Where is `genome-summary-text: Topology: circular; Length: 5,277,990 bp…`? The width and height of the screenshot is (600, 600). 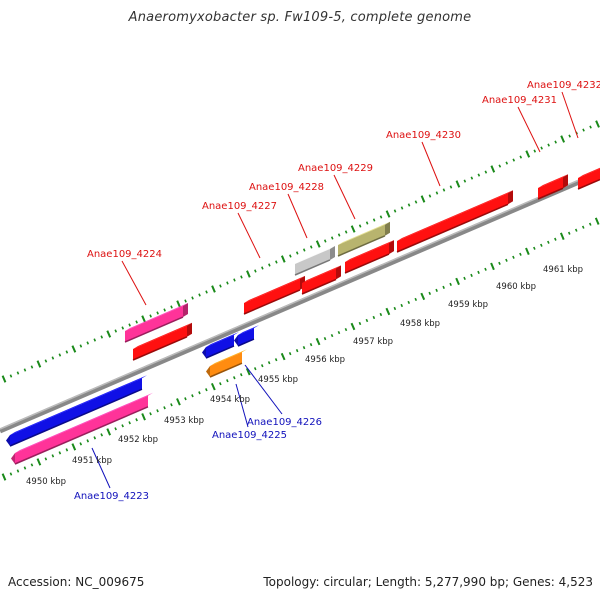
genome-summary-text: Topology: circular; Length: 5,277,990 bp… is located at coordinates (428, 582).